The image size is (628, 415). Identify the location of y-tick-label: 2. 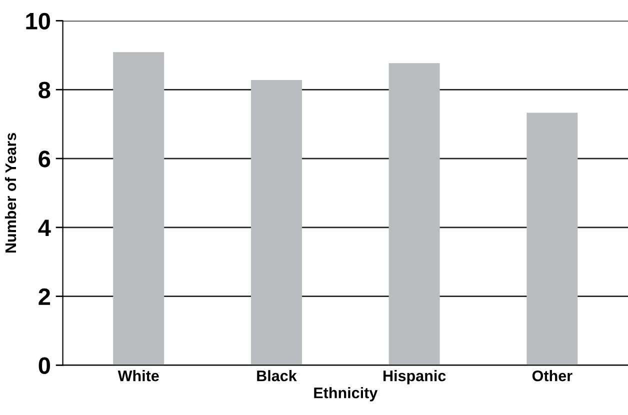
(44, 296).